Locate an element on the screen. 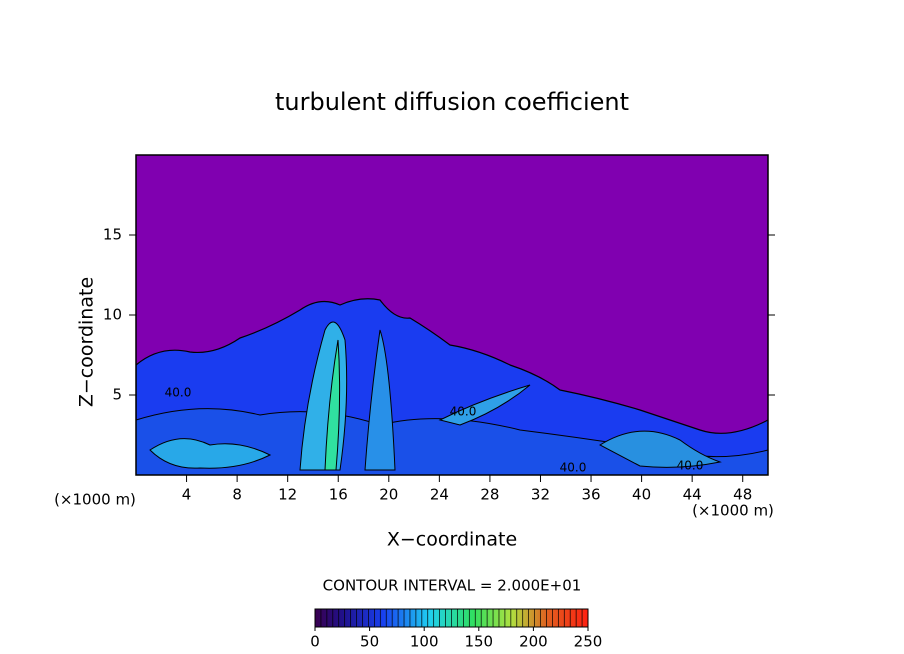 The height and width of the screenshot is (654, 904). x-tick-label: 16 is located at coordinates (338, 495).